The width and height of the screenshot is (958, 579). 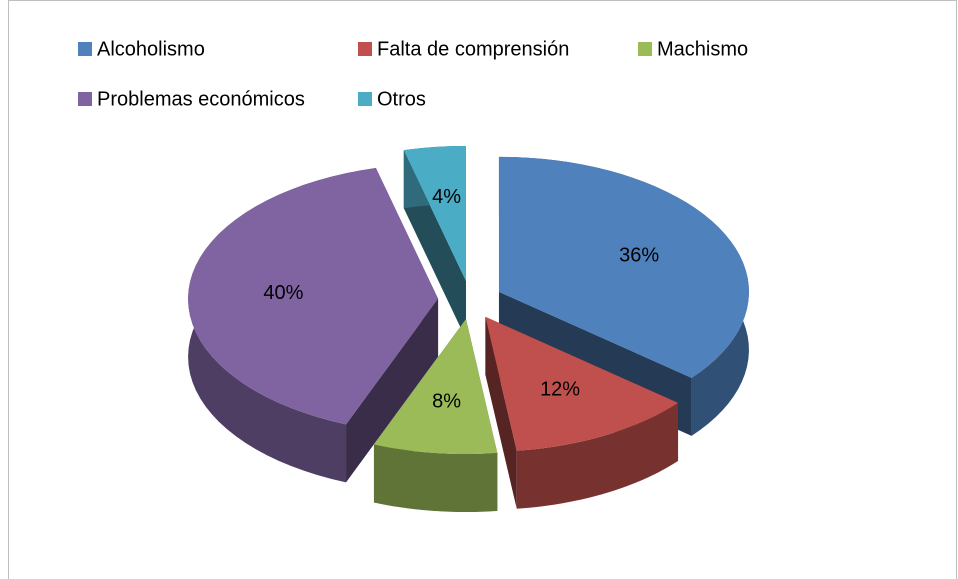 I want to click on legend-label: Otros, so click(x=401, y=99).